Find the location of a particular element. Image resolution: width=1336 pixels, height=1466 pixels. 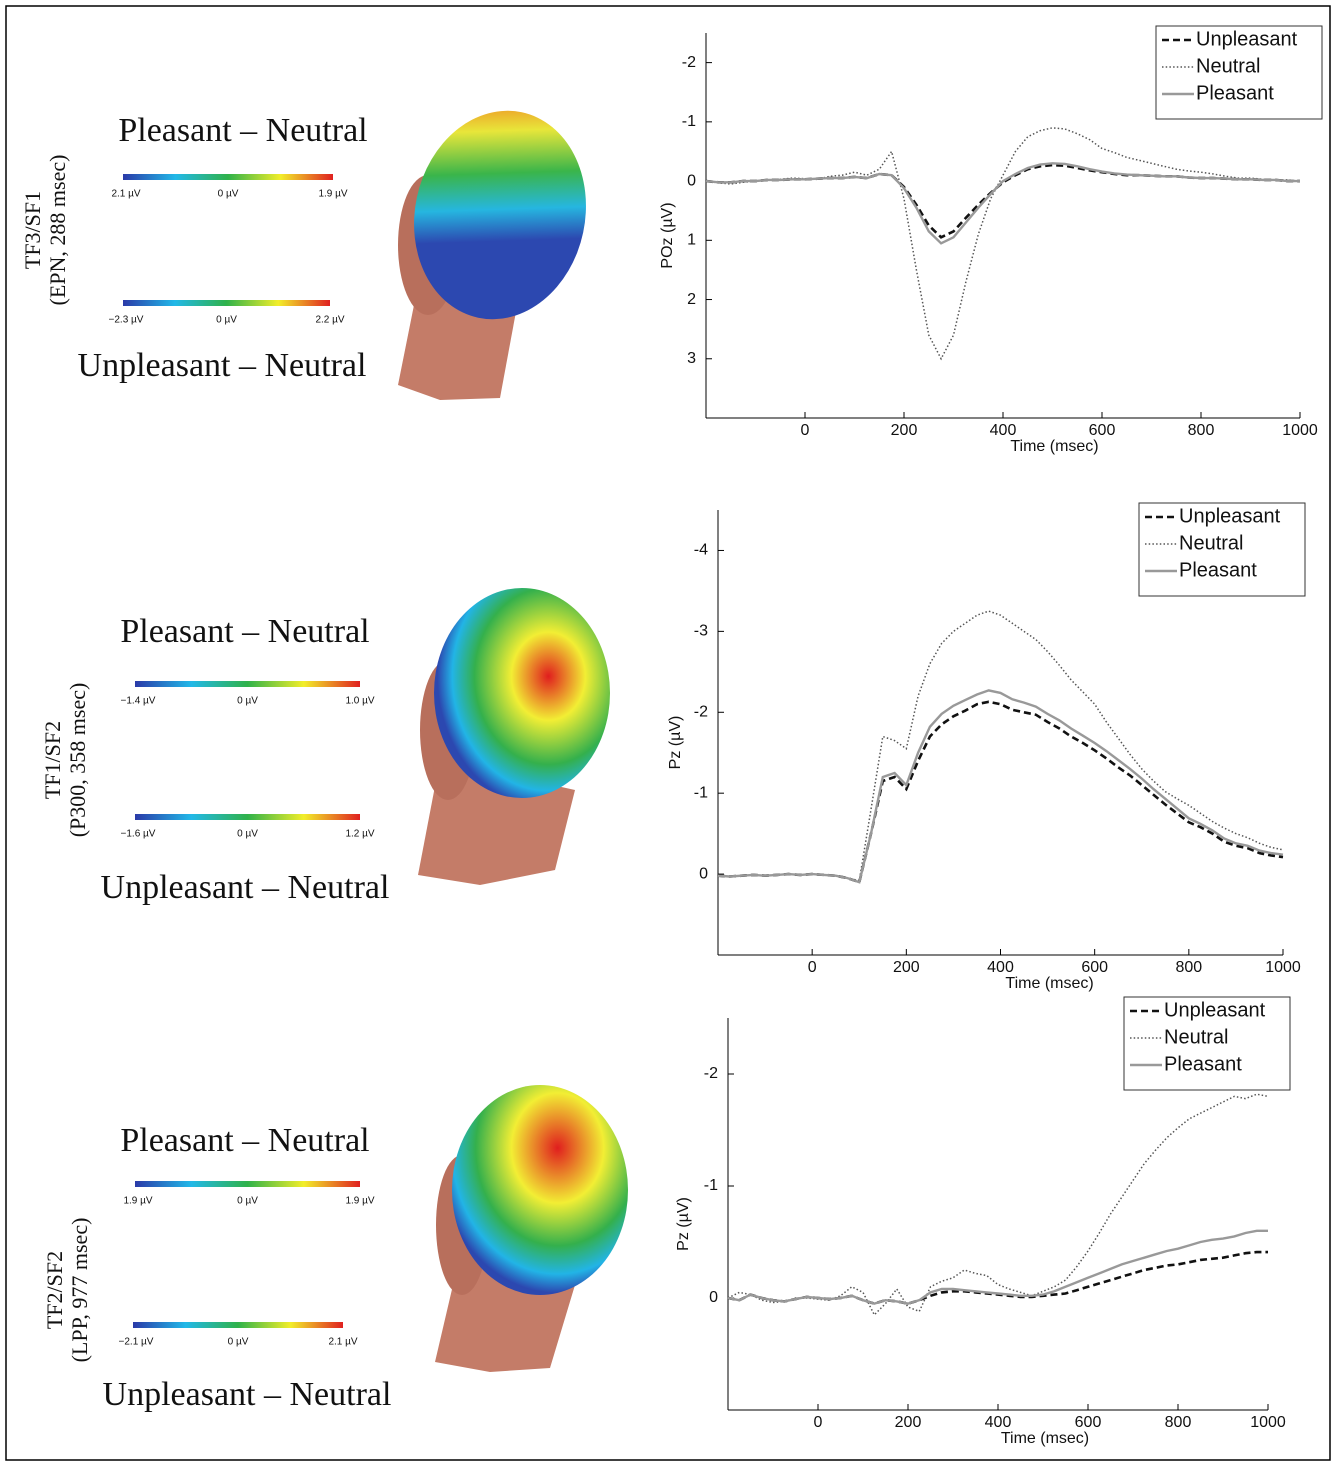

row-sublabel: (EPN, 288 msec) is located at coordinates (57, 230).